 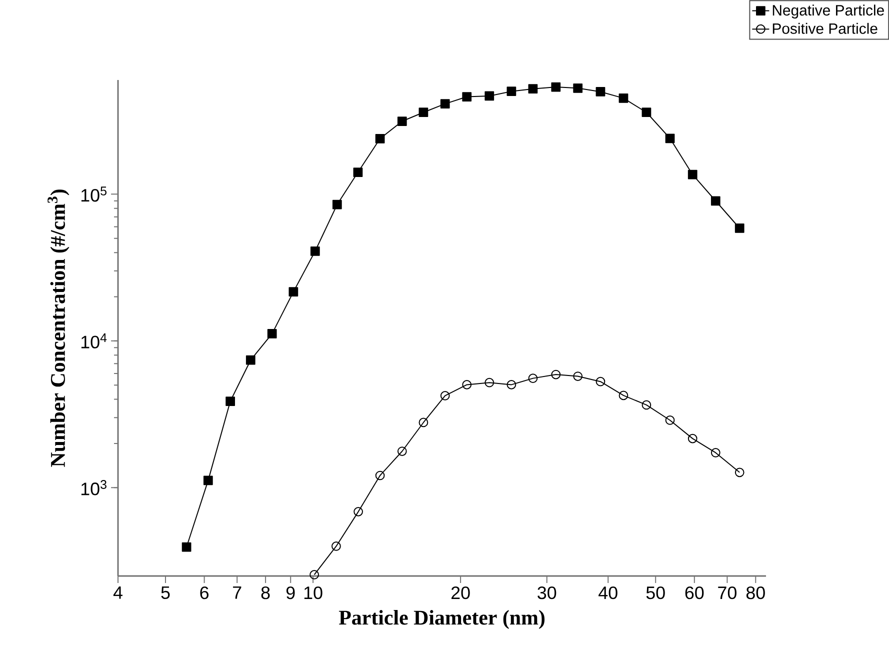 What do you see at coordinates (727, 593) in the screenshot?
I see `x-tick-label: 70` at bounding box center [727, 593].